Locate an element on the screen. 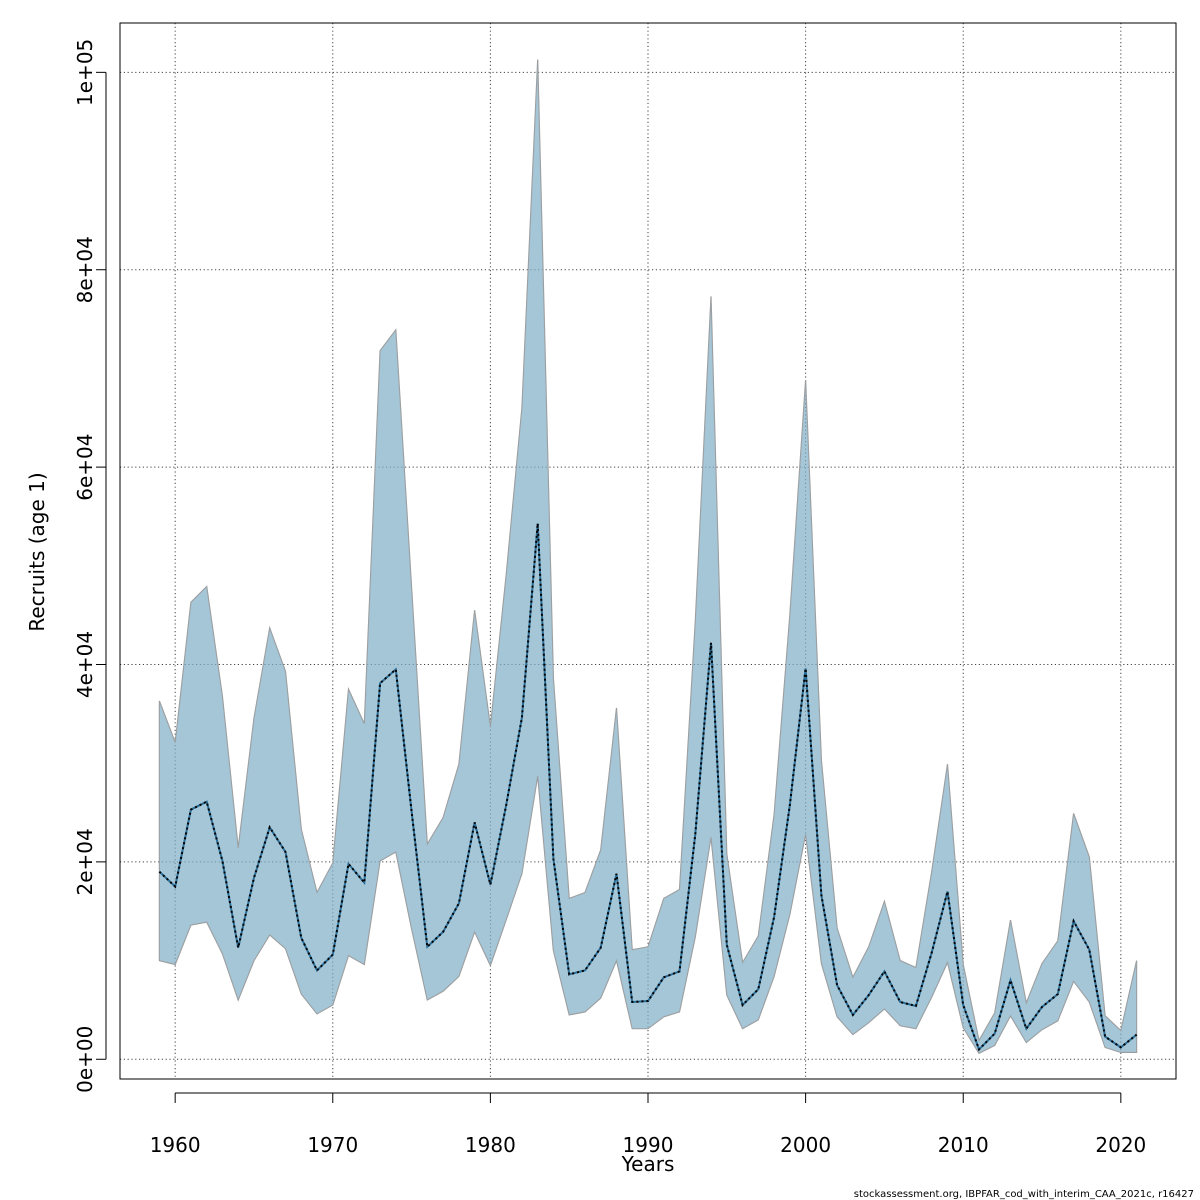  x-tick-label: 2020 is located at coordinates (1120, 1145).